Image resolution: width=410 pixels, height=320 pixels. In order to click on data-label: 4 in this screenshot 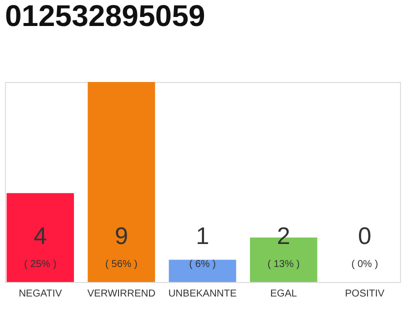, I will do `click(40, 236)`.